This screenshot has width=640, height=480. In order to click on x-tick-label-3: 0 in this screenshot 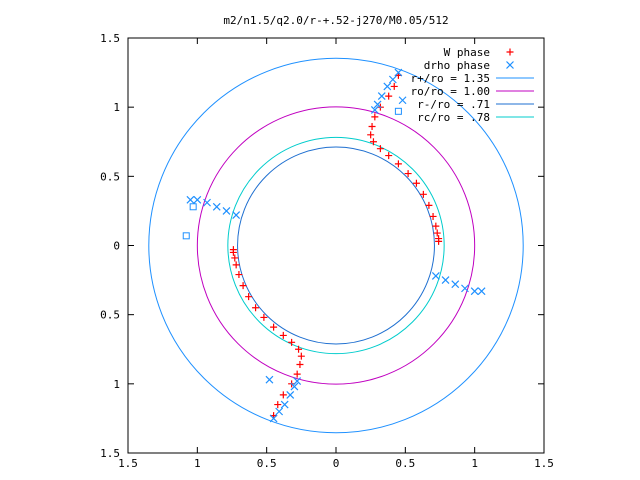, I will do `click(336, 463)`.